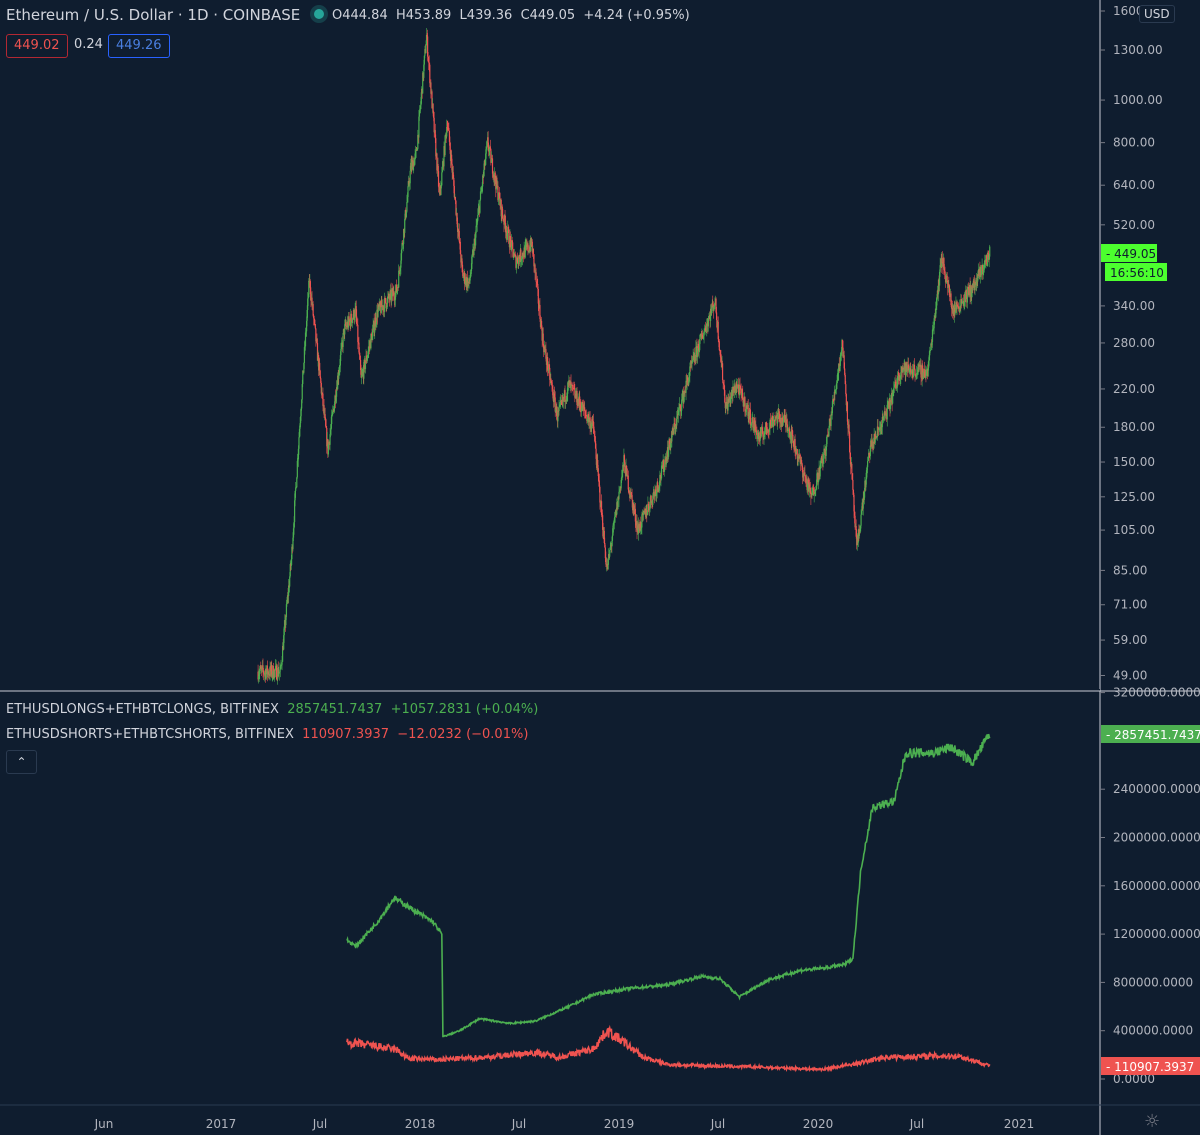 Image resolution: width=1200 pixels, height=1135 pixels. Describe the element at coordinates (668, 1048) in the screenshot. I see `series-line-shorts` at that location.